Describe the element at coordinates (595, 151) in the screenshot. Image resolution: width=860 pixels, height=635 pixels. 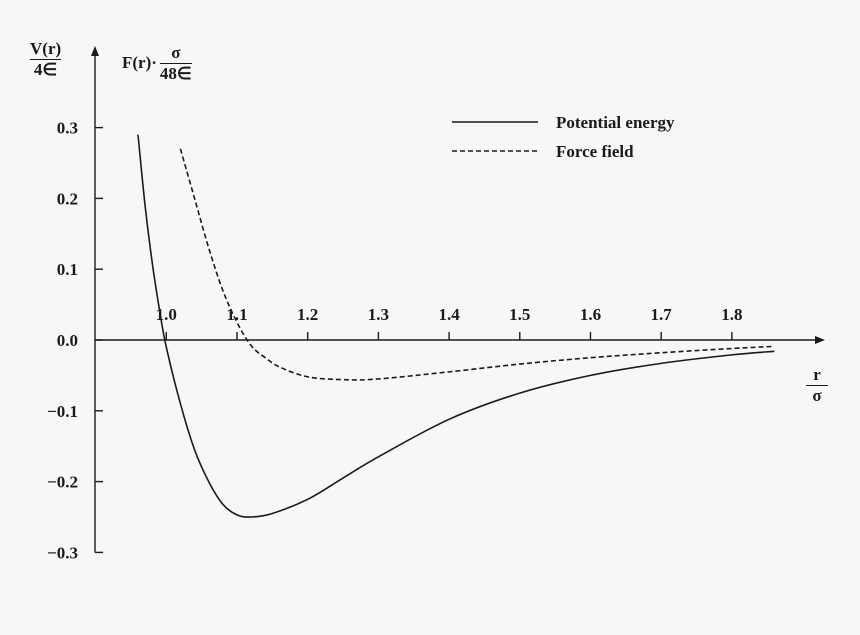
I see `legend-label-force-field: Force field` at that location.